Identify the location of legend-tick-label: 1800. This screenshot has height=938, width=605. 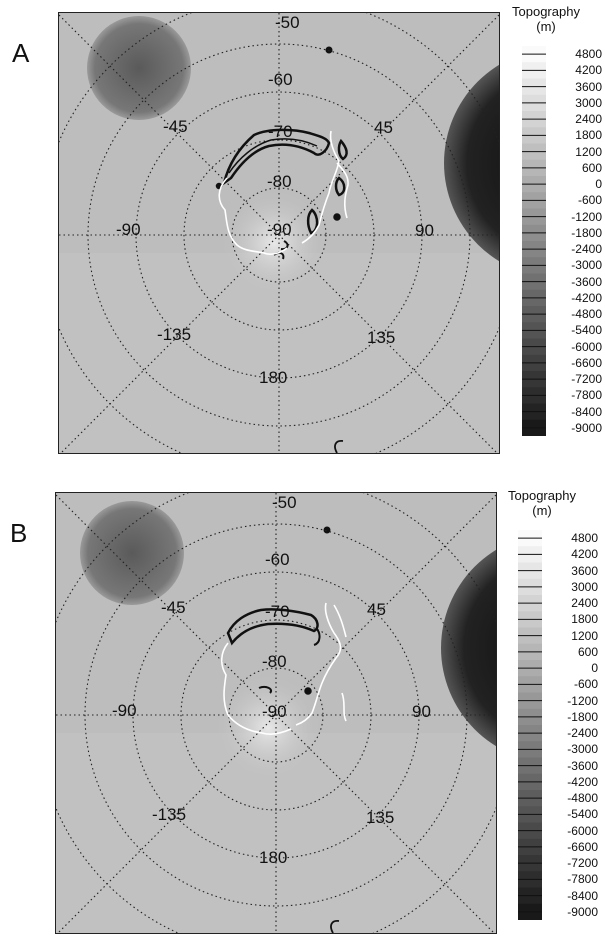
(584, 619).